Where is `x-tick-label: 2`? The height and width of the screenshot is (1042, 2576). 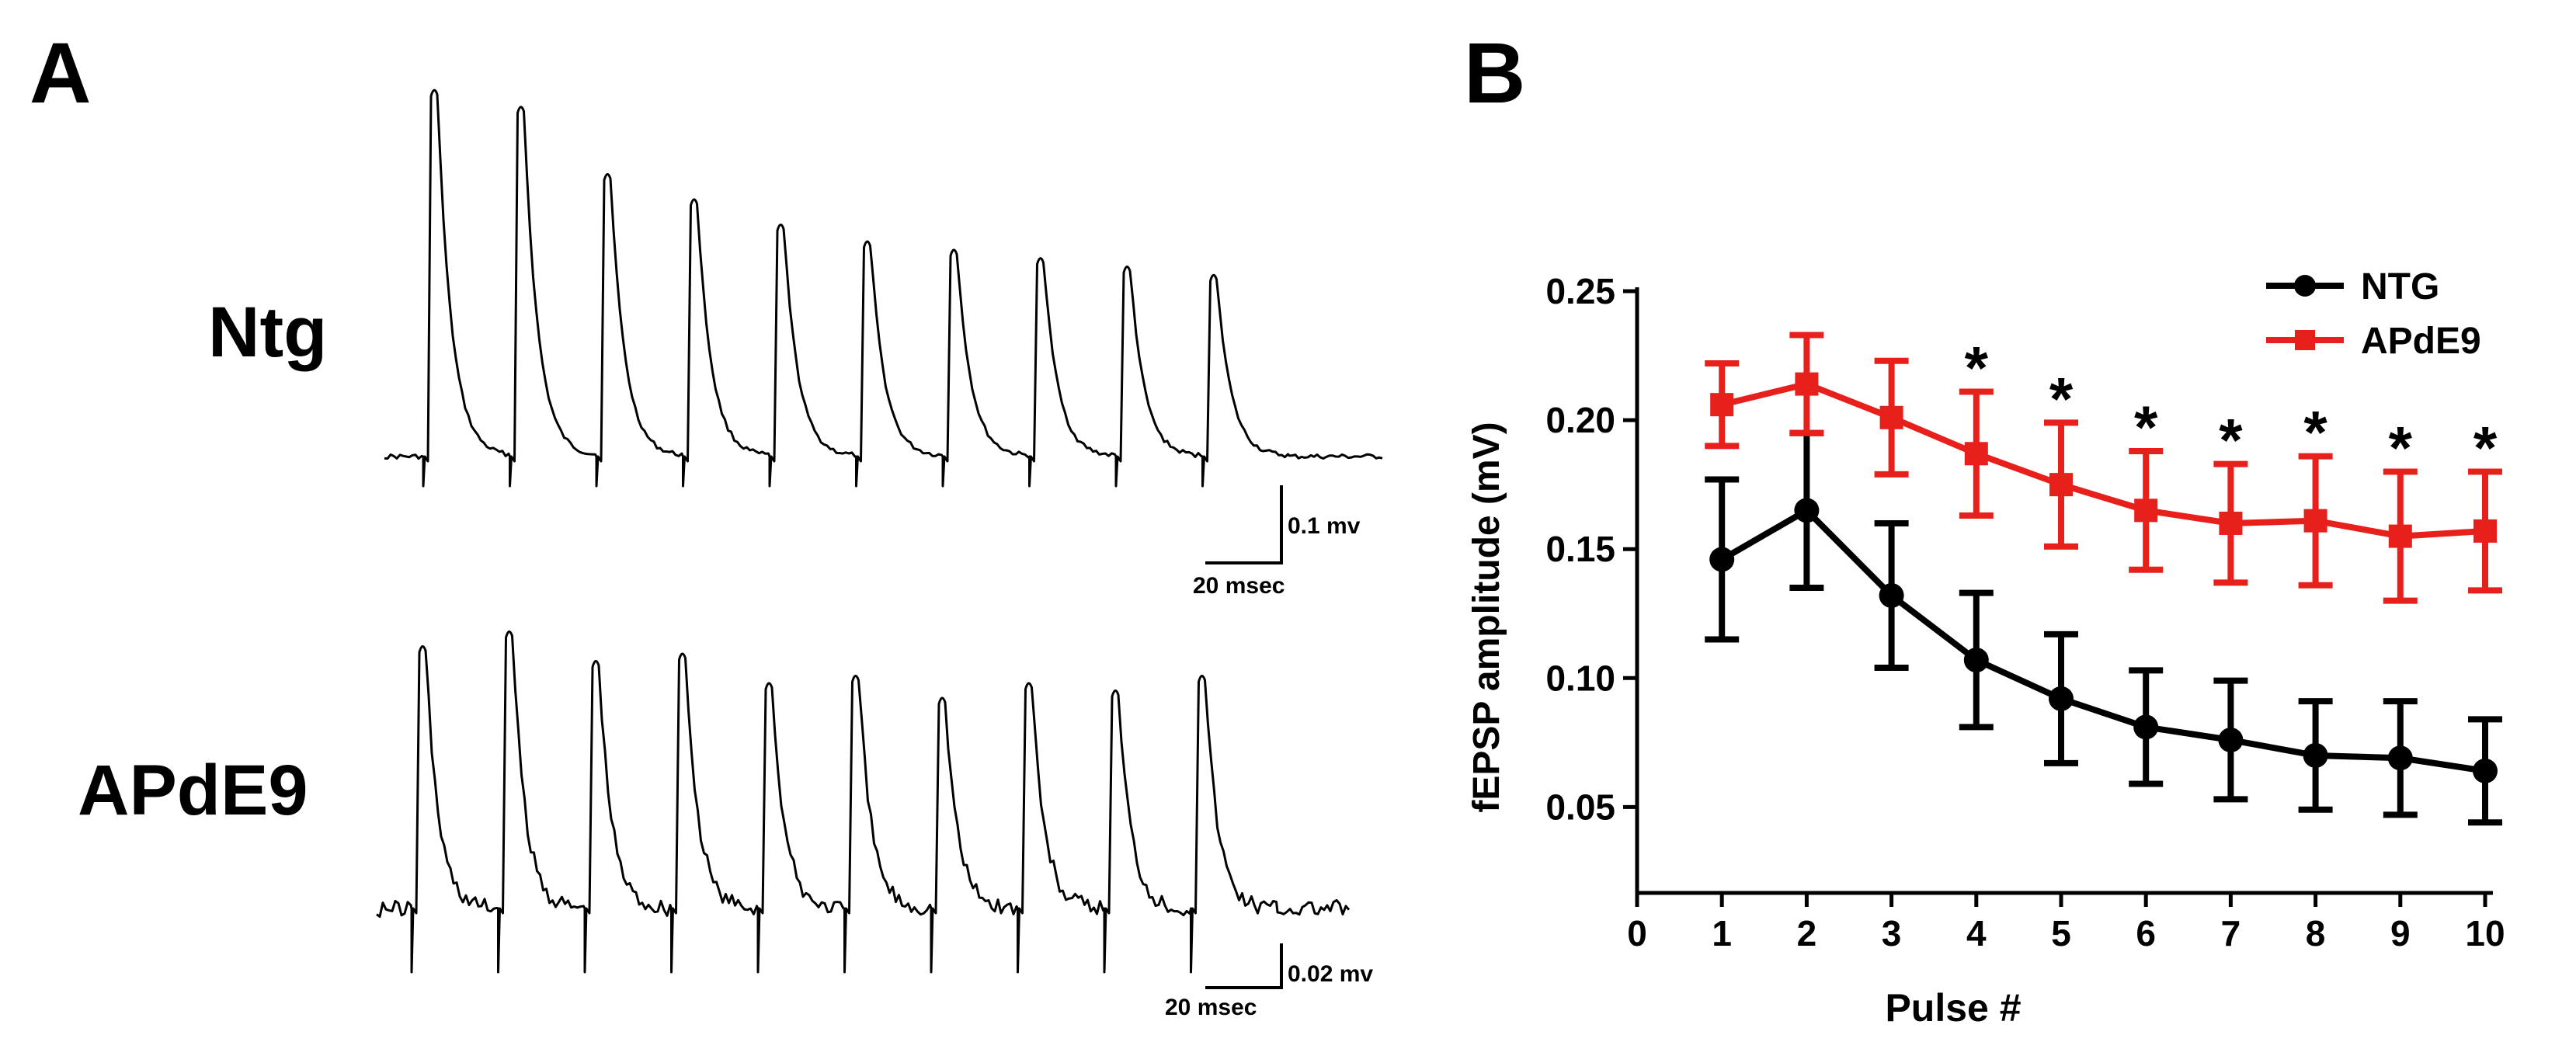 x-tick-label: 2 is located at coordinates (1807, 933).